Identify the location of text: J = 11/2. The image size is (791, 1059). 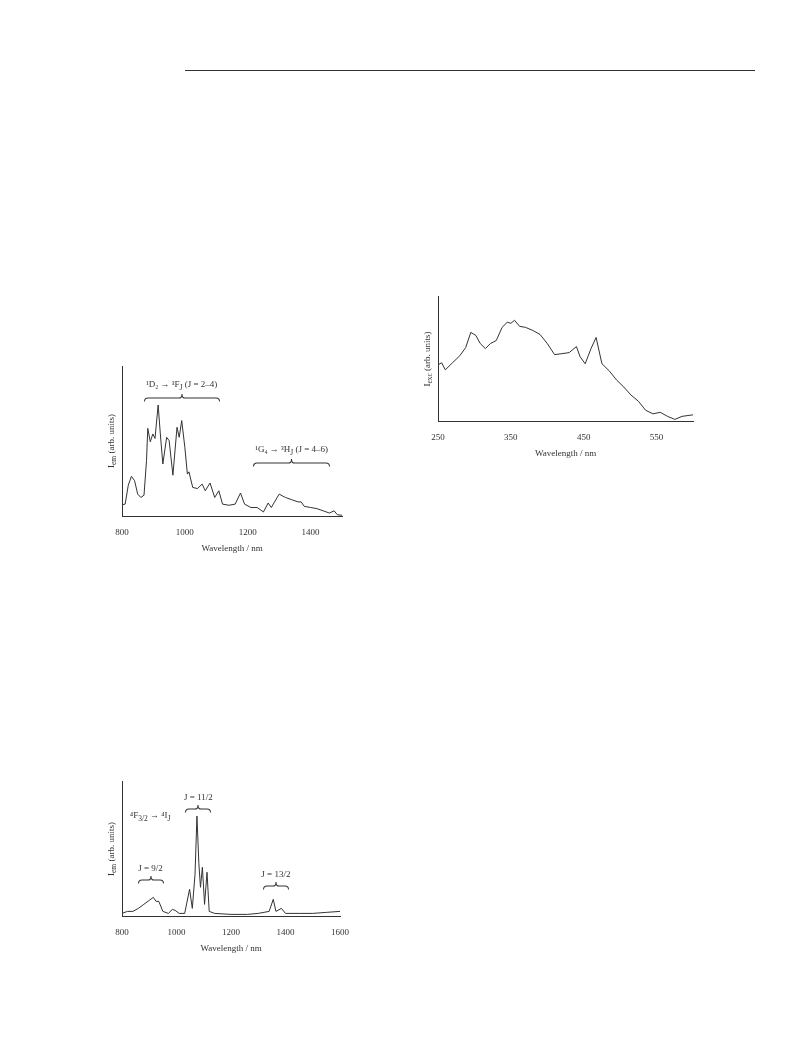
(198, 797).